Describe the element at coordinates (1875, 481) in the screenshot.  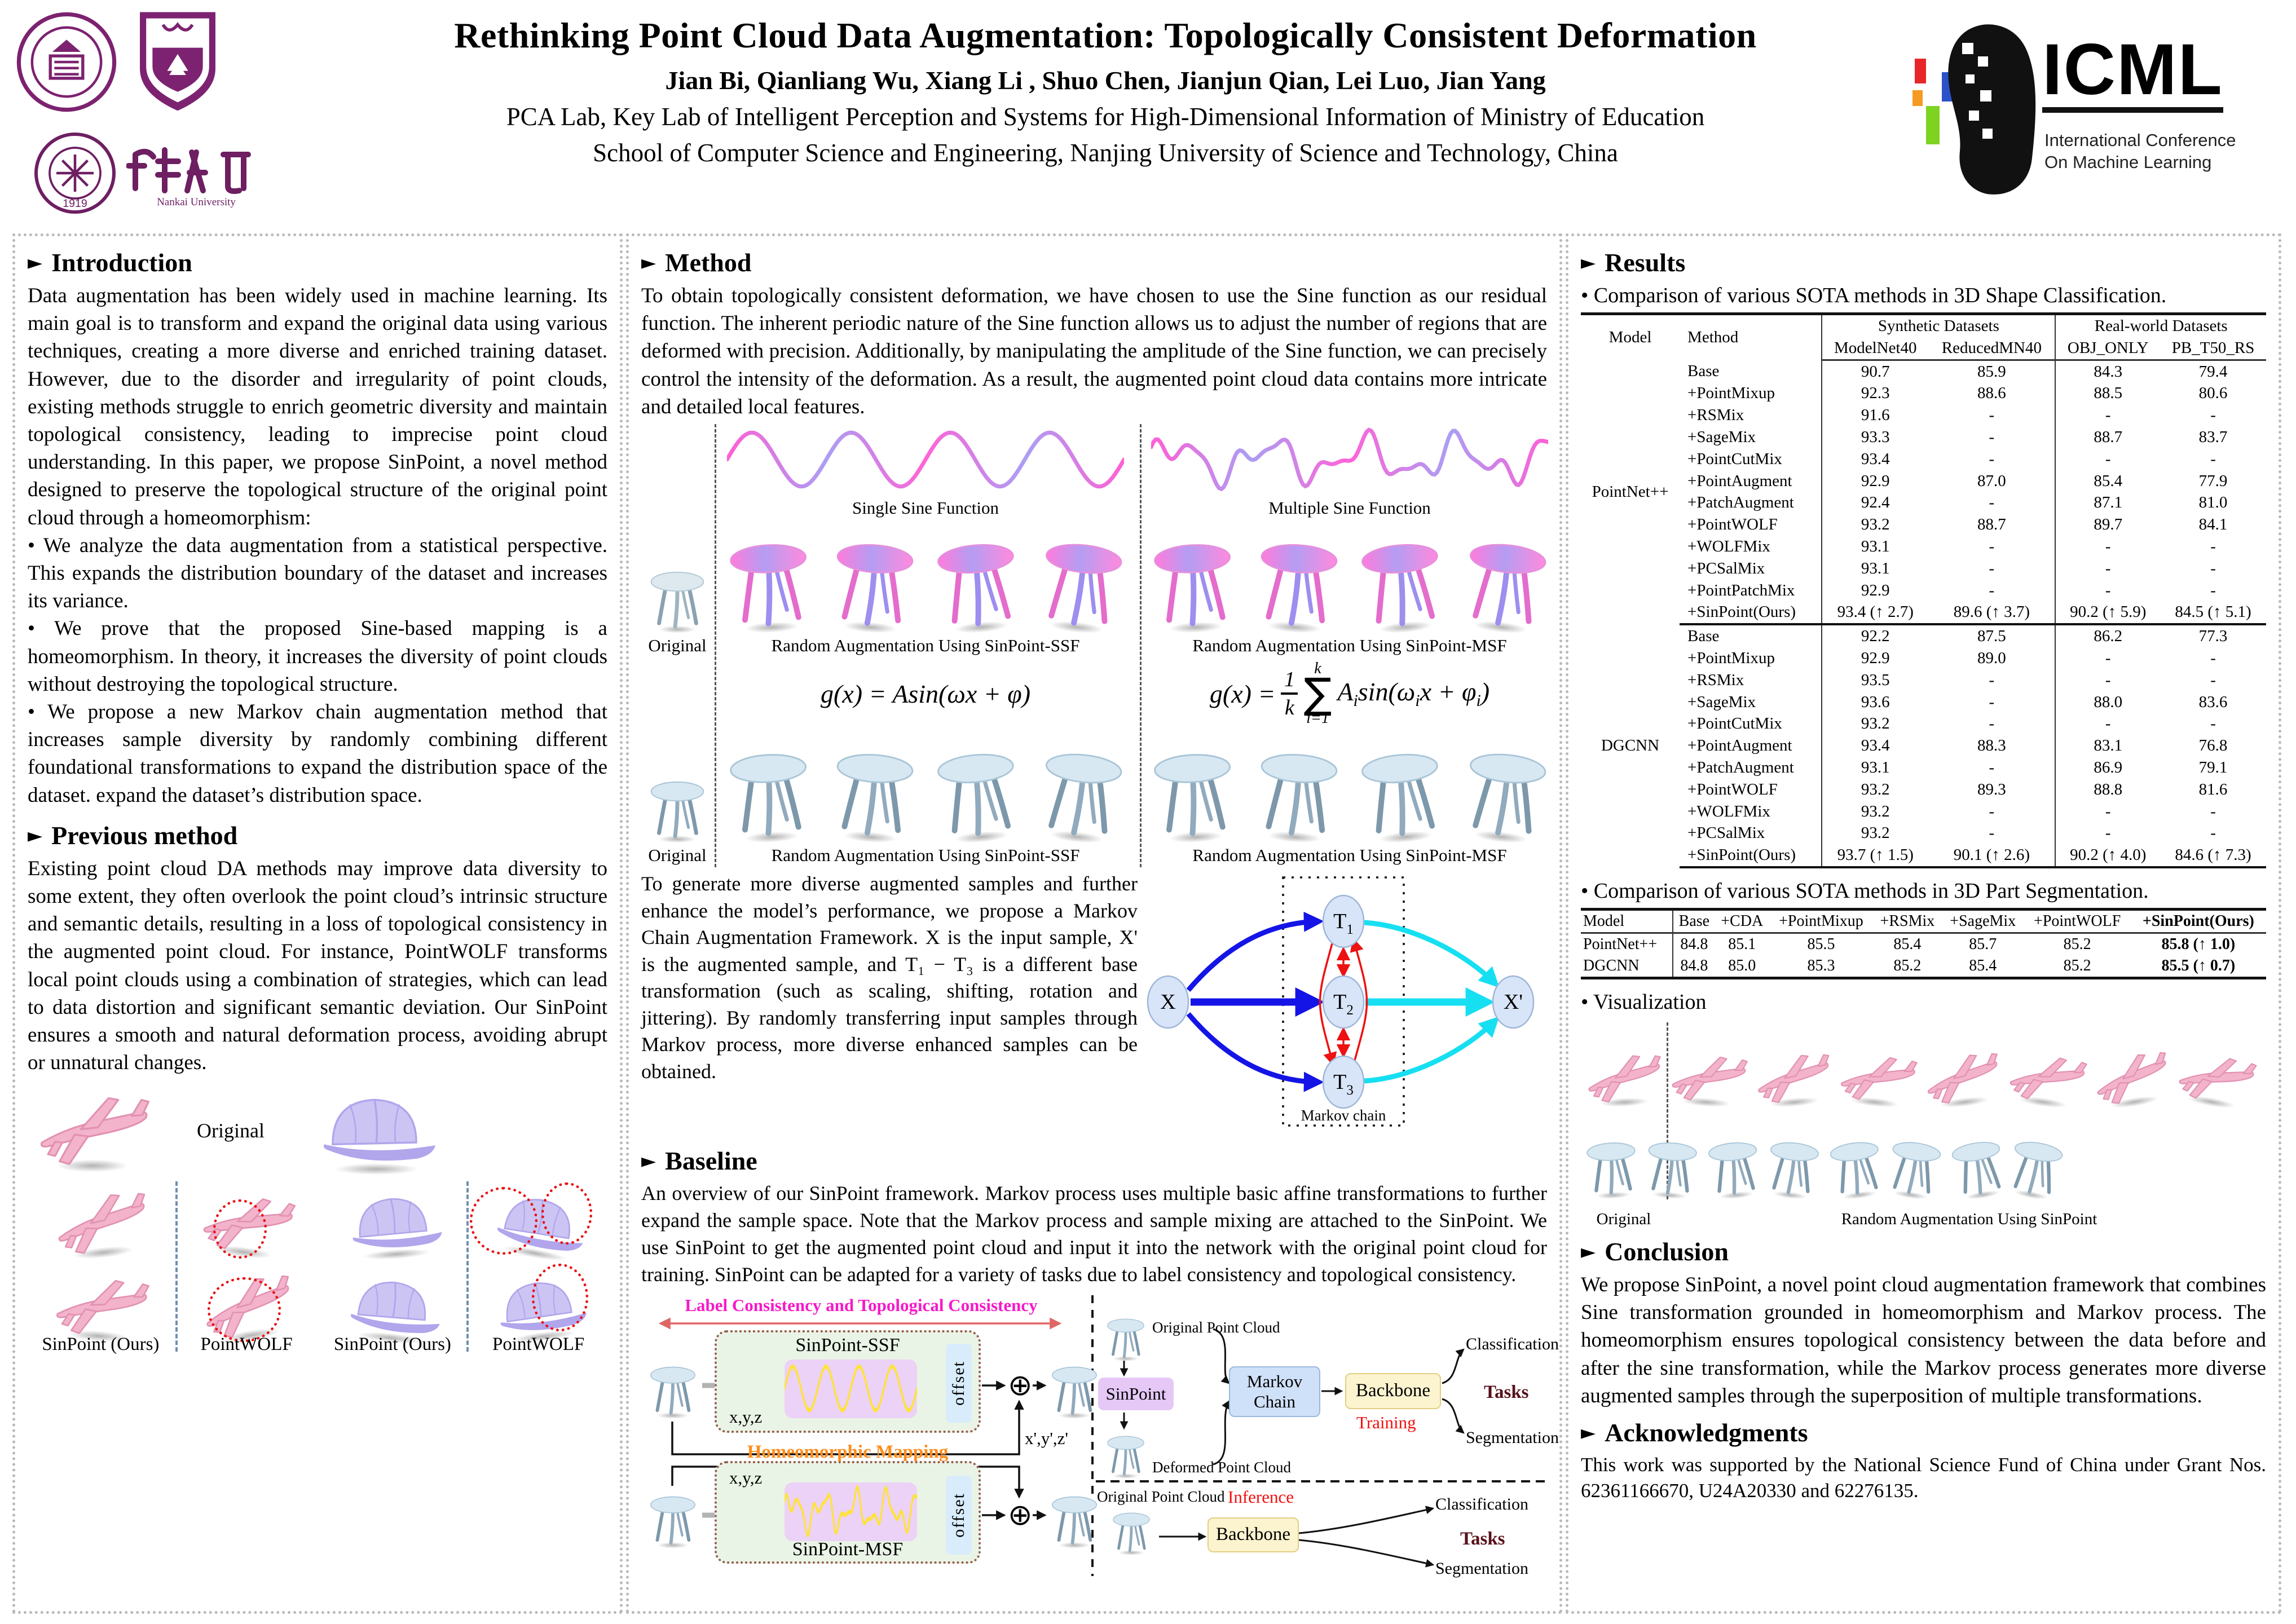
I see `value-cell: 92.9` at that location.